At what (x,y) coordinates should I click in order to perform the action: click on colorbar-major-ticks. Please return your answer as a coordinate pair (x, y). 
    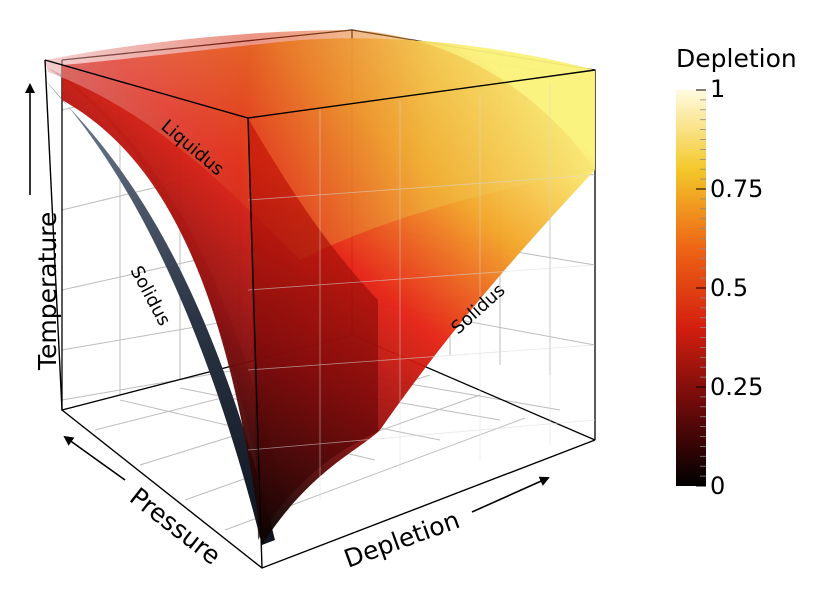
    Looking at the image, I should click on (701, 288).